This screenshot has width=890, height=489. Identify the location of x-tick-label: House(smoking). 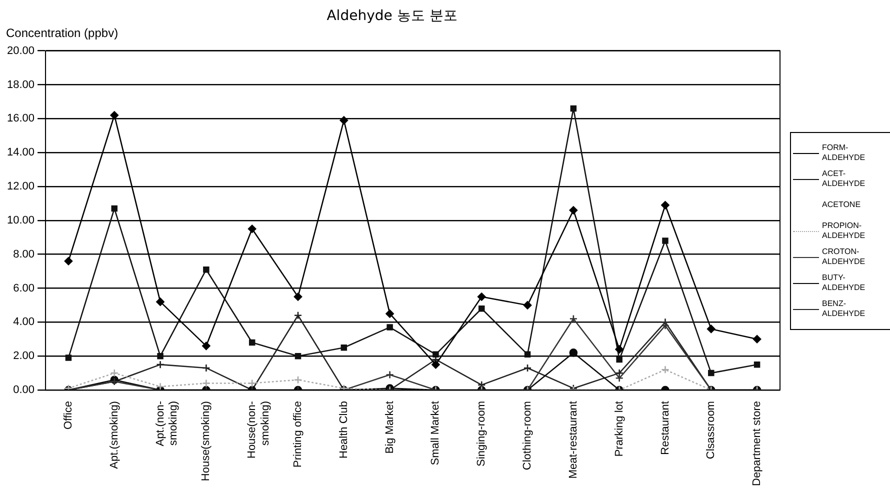
(206, 441).